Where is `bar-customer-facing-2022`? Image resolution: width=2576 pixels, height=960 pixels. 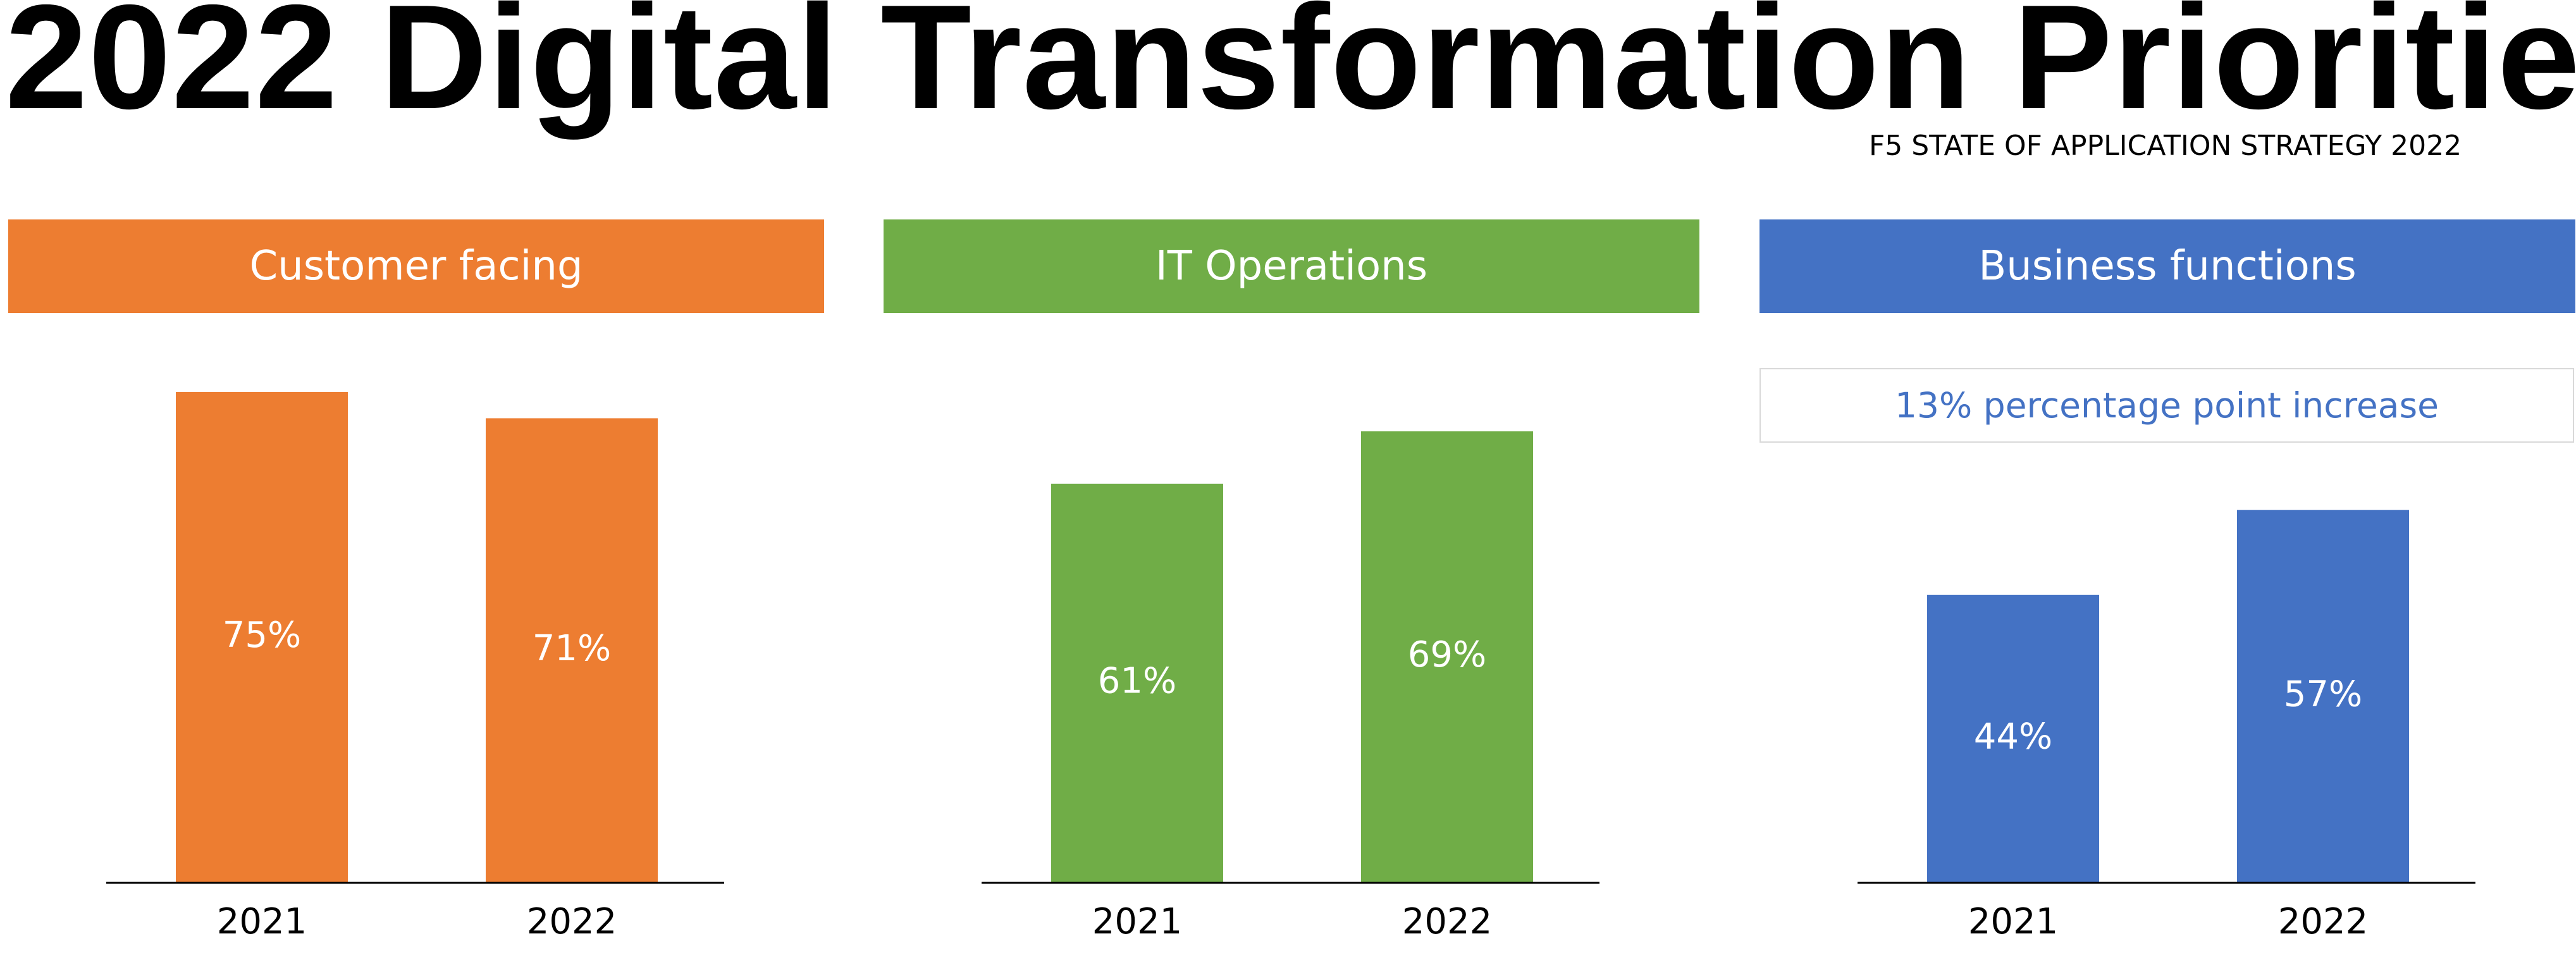
bar-customer-facing-2022 is located at coordinates (572, 651).